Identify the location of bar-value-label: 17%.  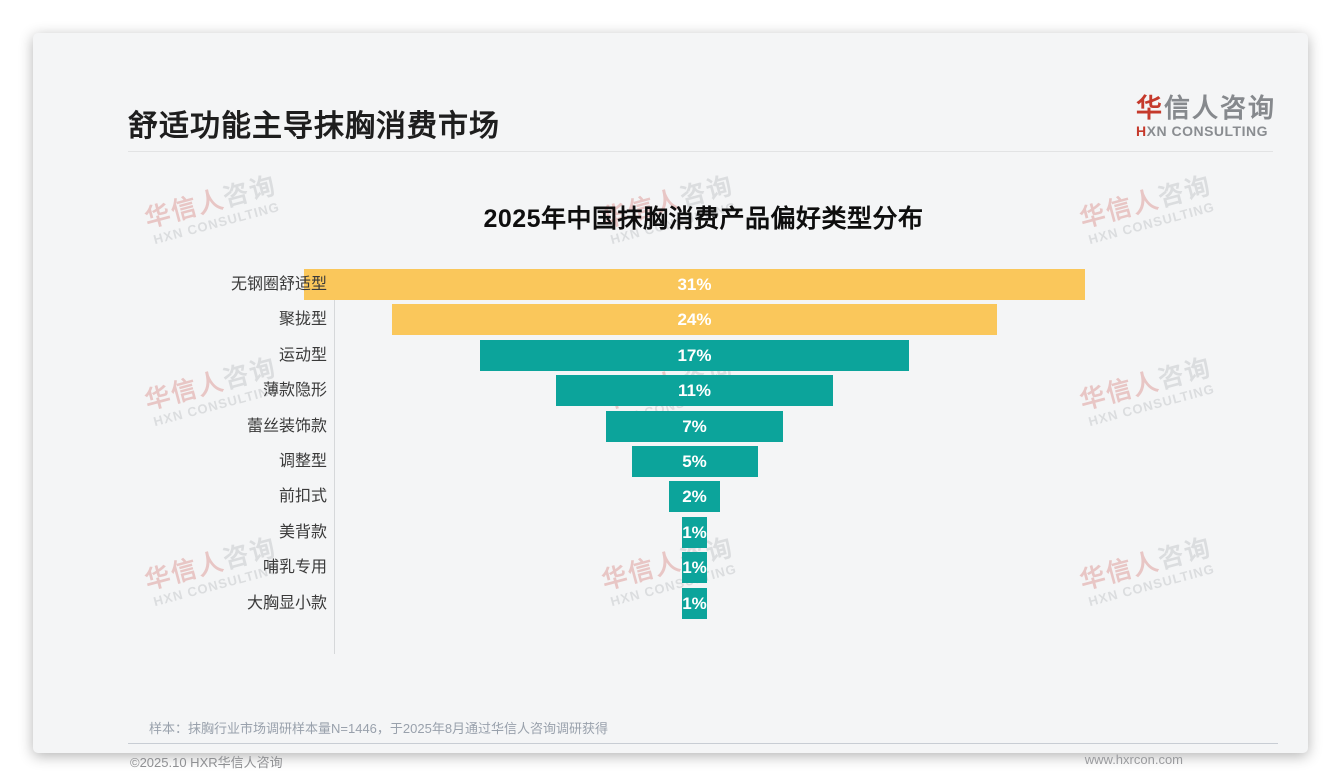
(694, 355).